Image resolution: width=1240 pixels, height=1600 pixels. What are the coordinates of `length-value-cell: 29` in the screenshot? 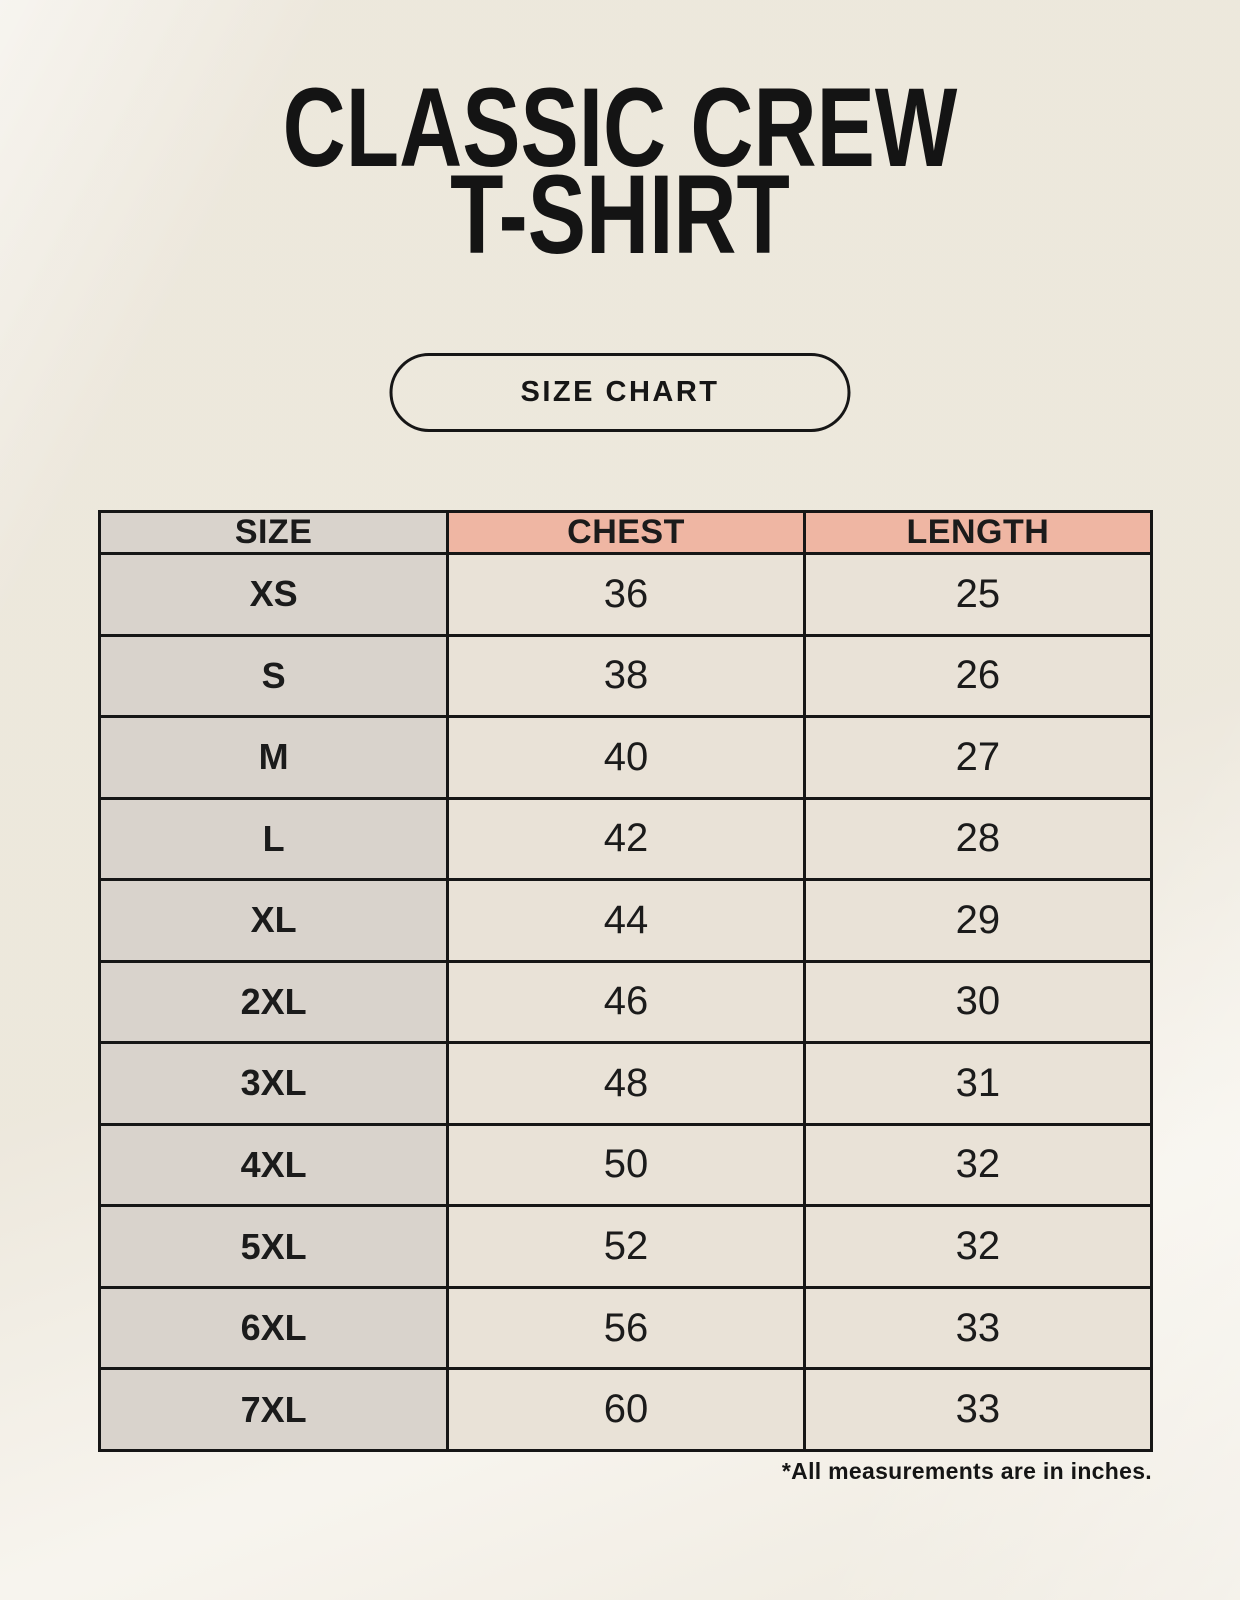 It's located at (978, 920).